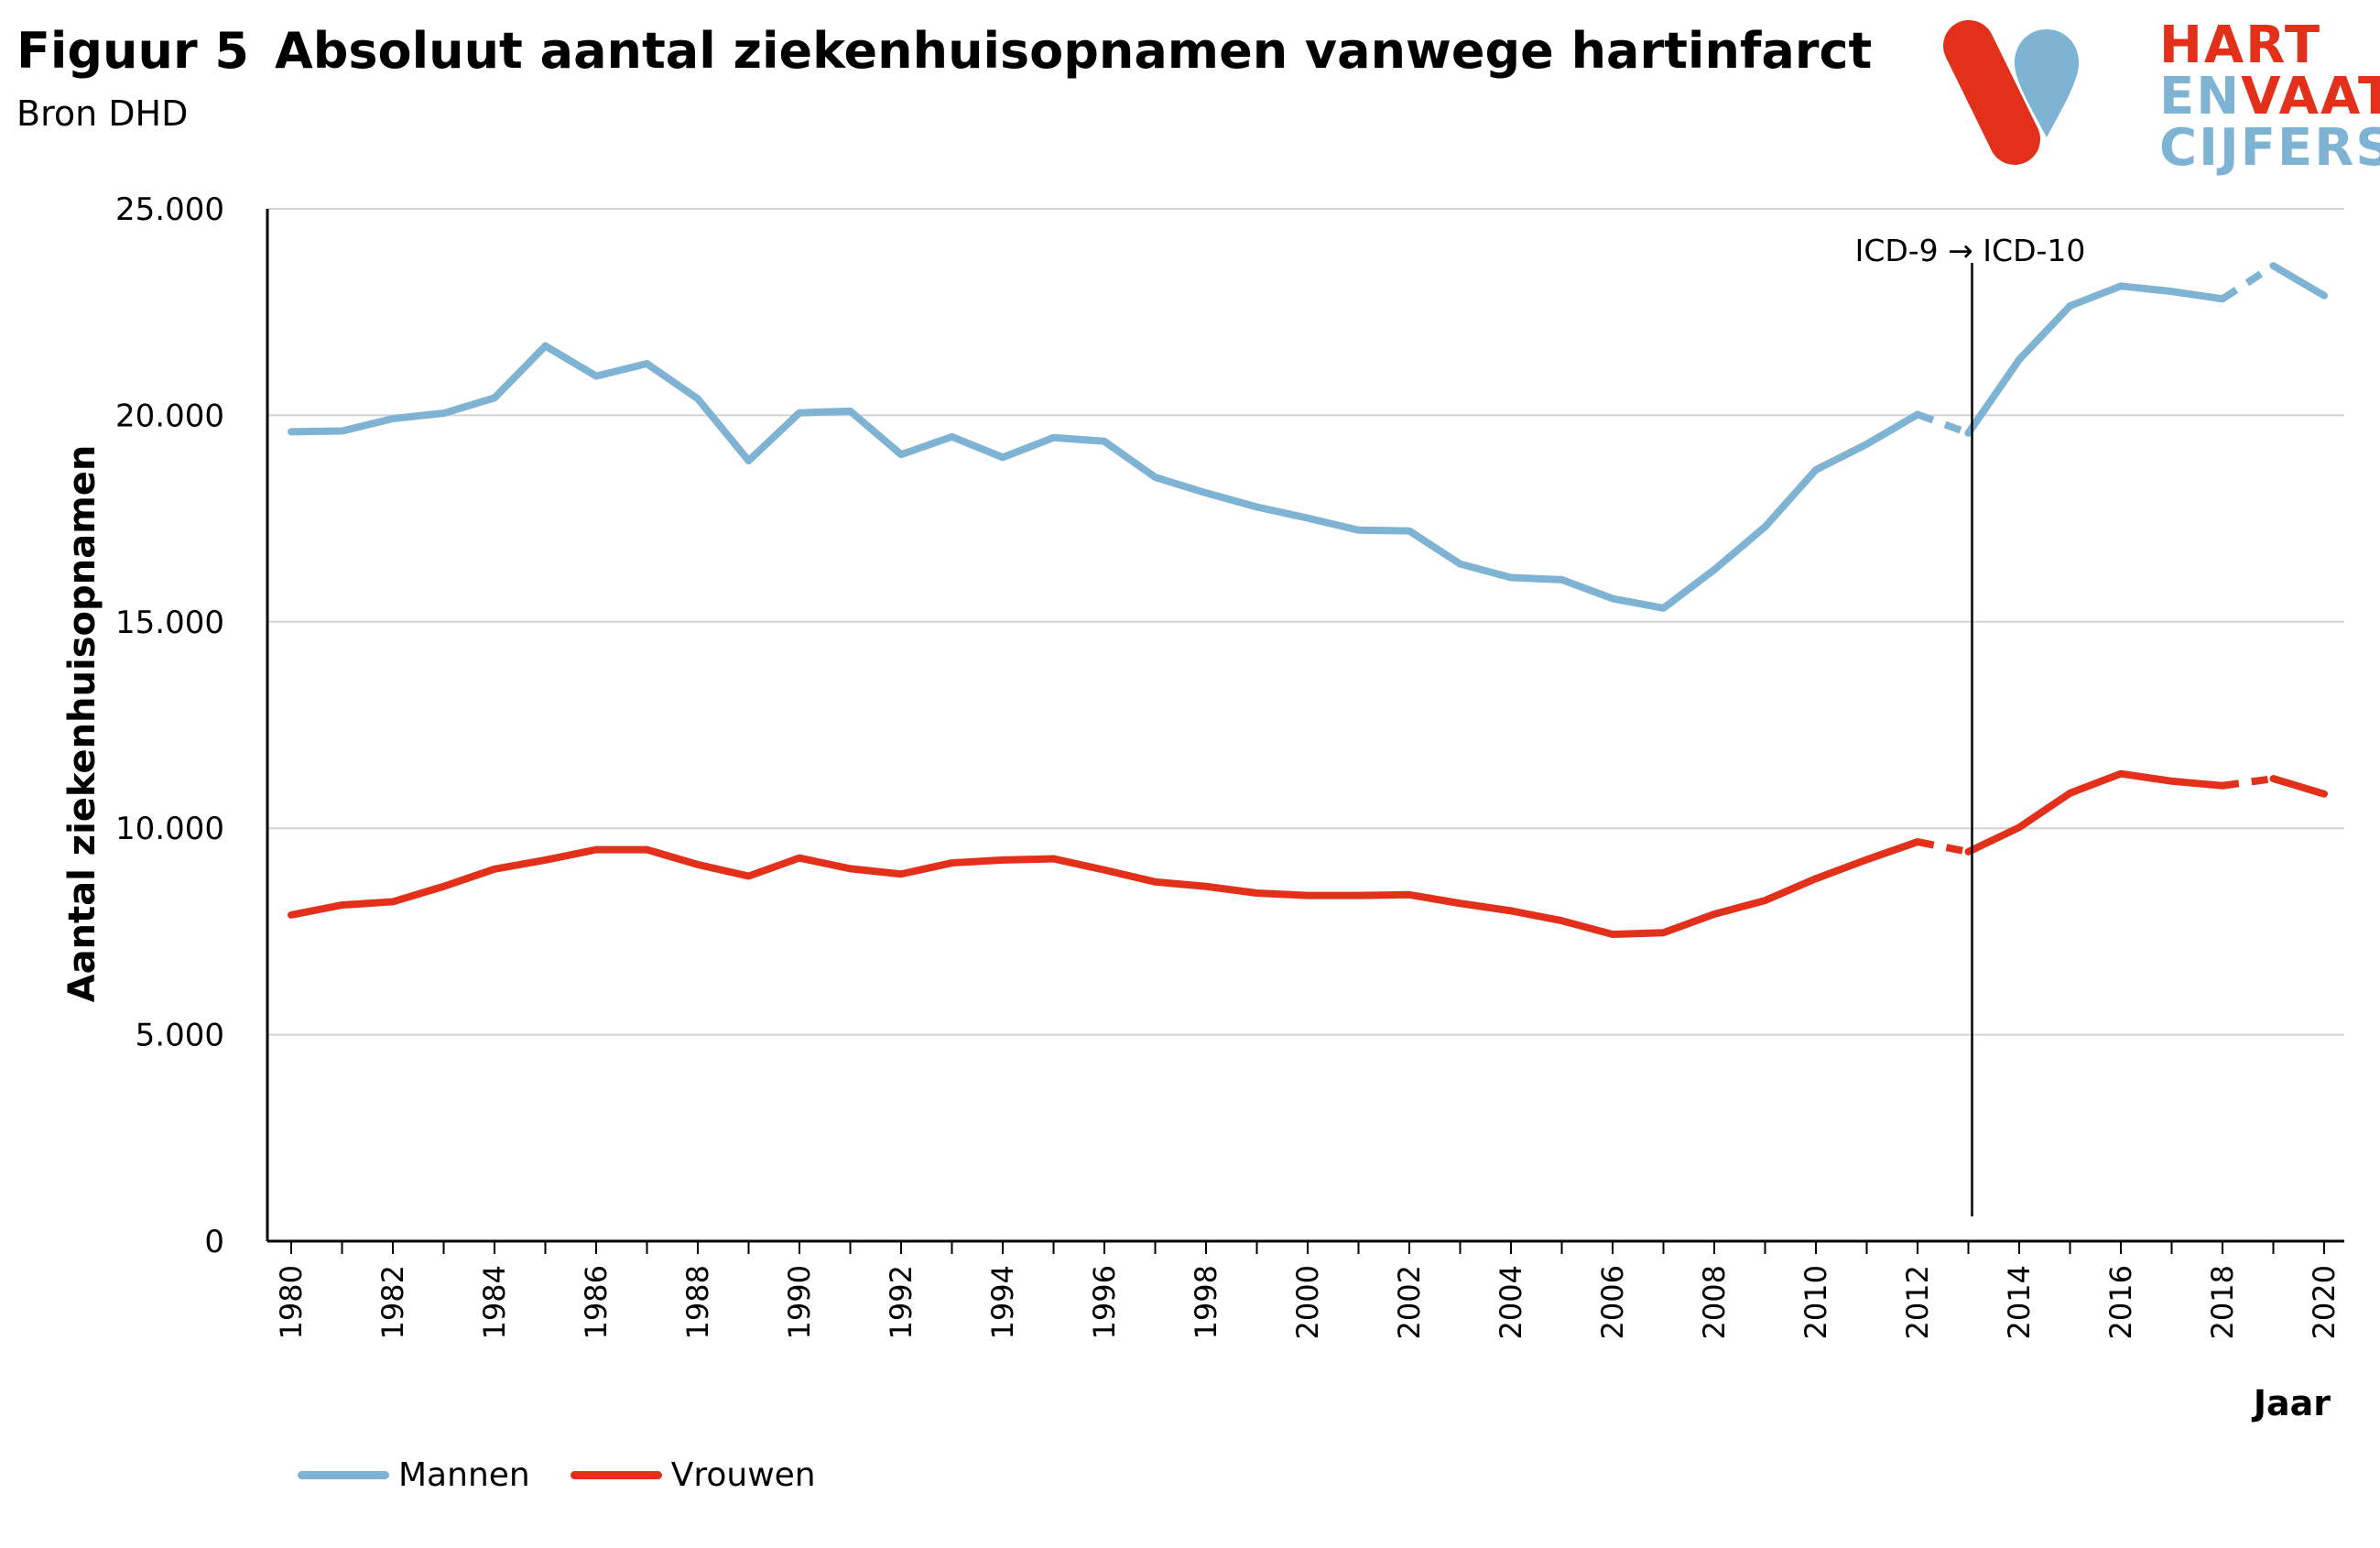 This screenshot has width=2380, height=1548. I want to click on legend-label-vrouwen: Vrouwen, so click(743, 1475).